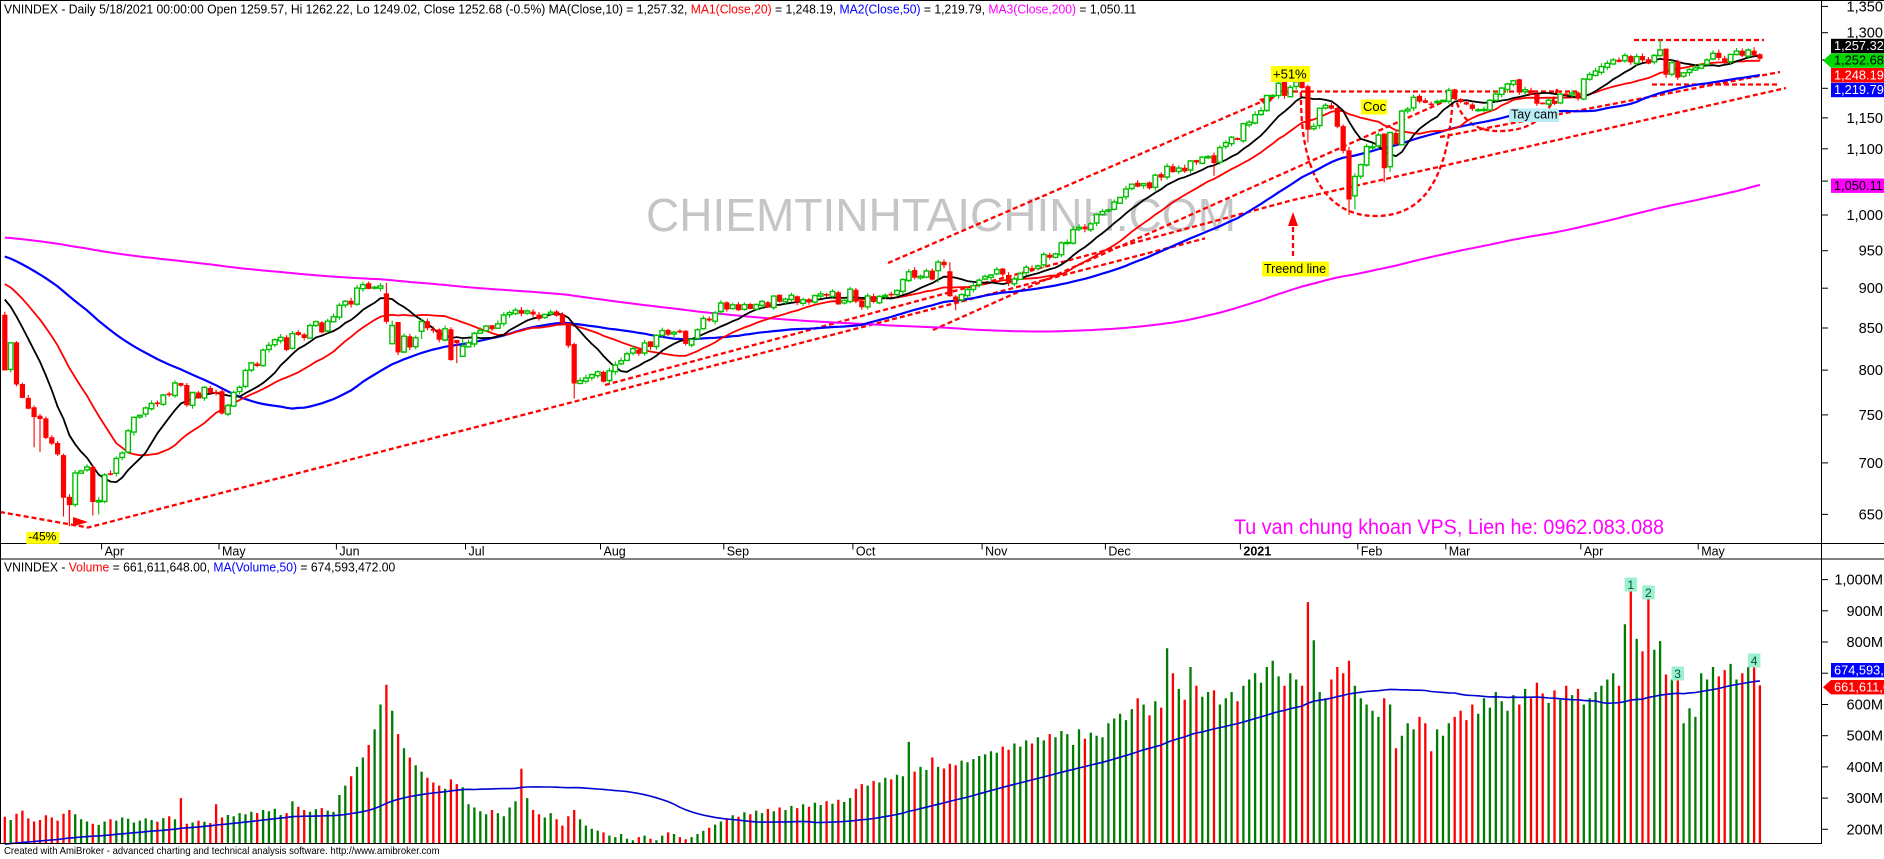 The width and height of the screenshot is (1884, 859). Describe the element at coordinates (1677, 674) in the screenshot. I see `svg-text: 3` at that location.